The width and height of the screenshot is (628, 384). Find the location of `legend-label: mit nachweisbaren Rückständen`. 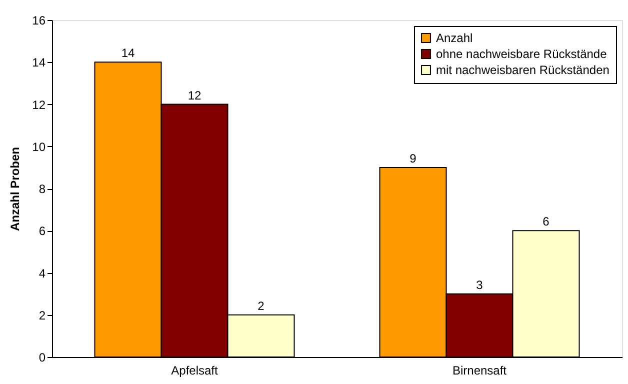

legend-label: mit nachweisbaren Rückständen is located at coordinates (523, 70).